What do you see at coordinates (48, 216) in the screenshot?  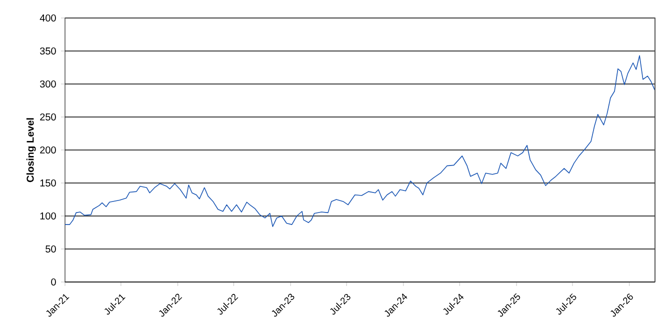 I see `y-tick-label: 100` at bounding box center [48, 216].